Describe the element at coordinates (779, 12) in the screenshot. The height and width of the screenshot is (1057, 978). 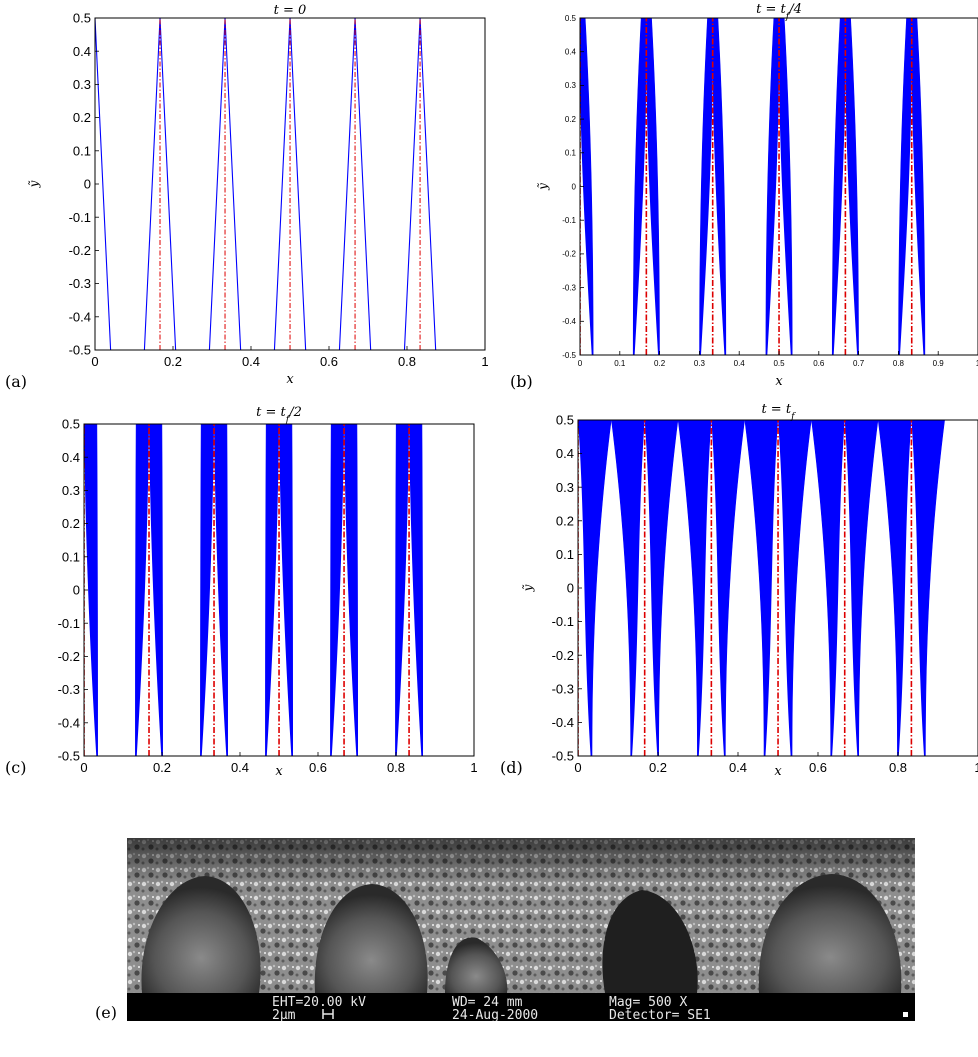
I see `chart-title: t = tf/4` at that location.